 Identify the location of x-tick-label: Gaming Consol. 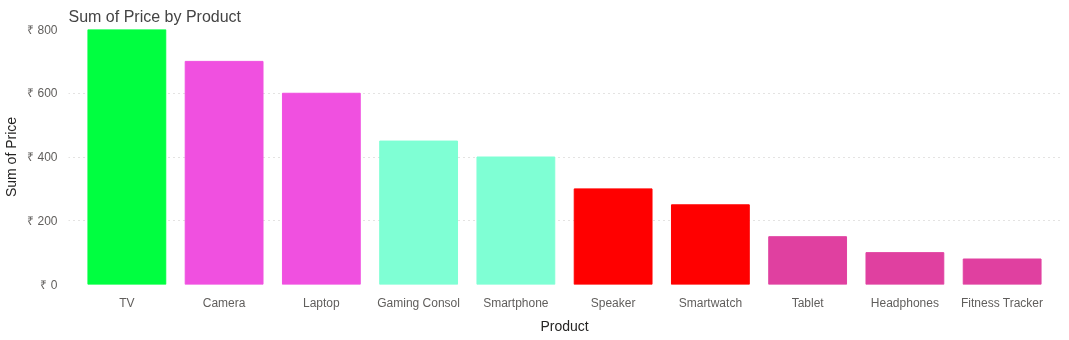
(418, 302).